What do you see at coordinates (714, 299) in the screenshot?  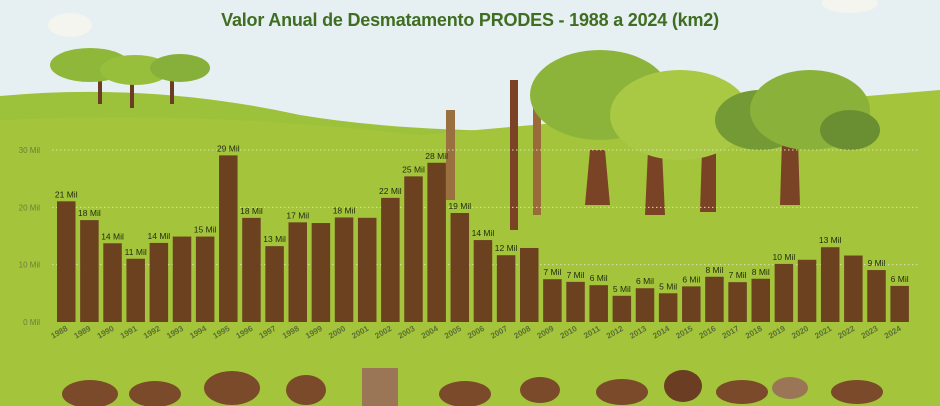 I see `bar-2016` at bounding box center [714, 299].